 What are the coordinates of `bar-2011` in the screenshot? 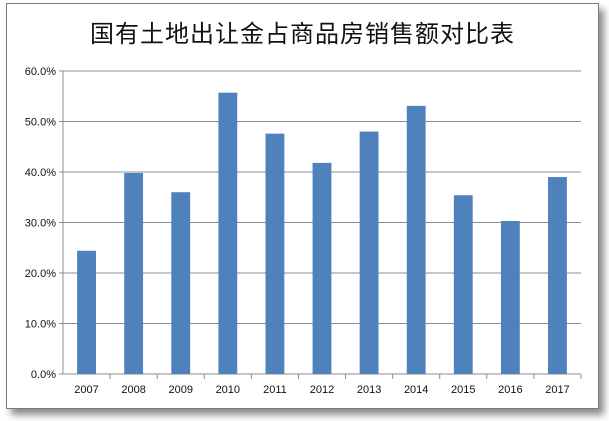 It's located at (275, 253).